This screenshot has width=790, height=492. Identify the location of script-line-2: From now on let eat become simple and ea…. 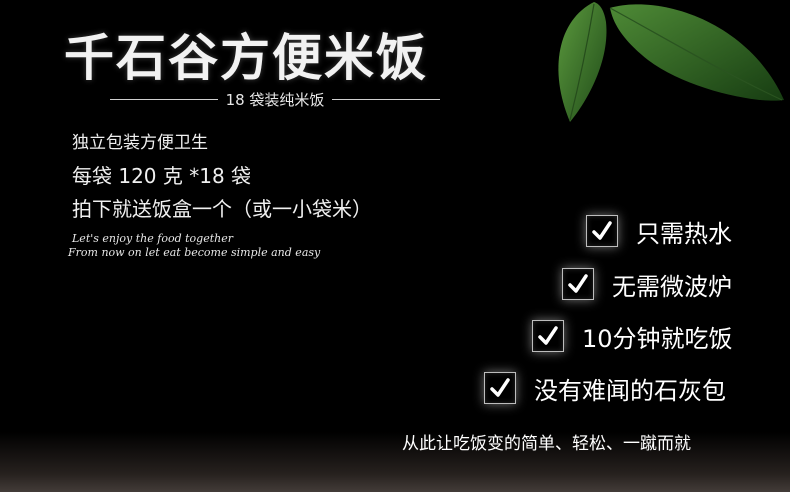
(194, 252).